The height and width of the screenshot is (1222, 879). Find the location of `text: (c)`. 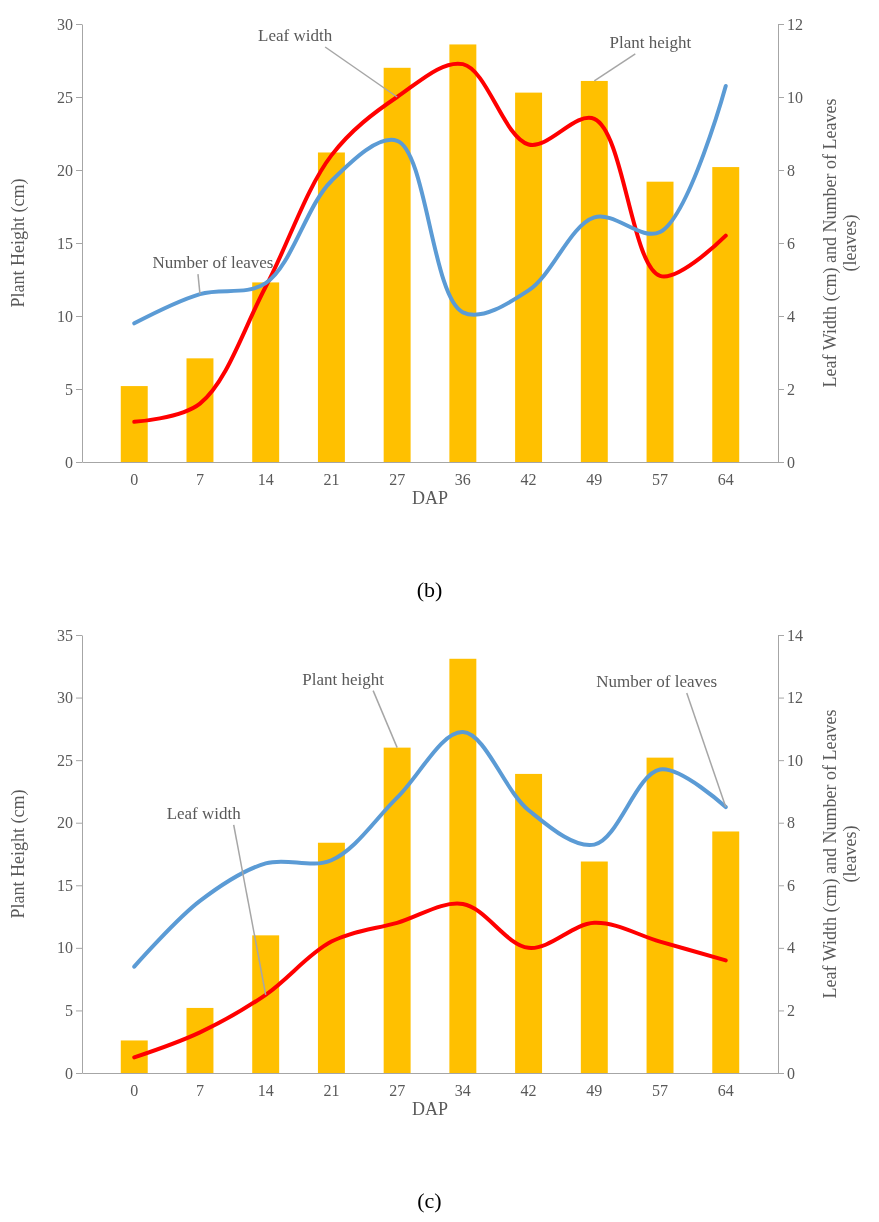

text: (c) is located at coordinates (429, 1200).